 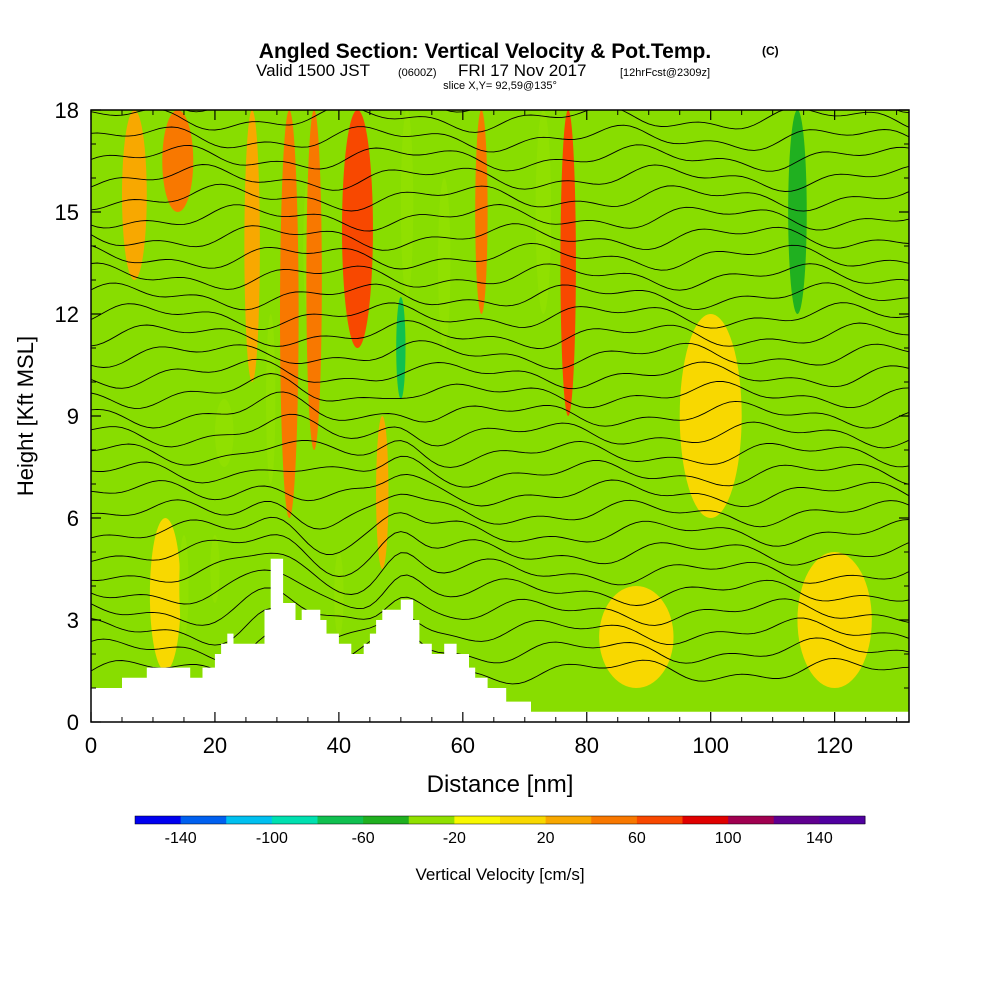 What do you see at coordinates (339, 745) in the screenshot?
I see `x-tick-label: 40` at bounding box center [339, 745].